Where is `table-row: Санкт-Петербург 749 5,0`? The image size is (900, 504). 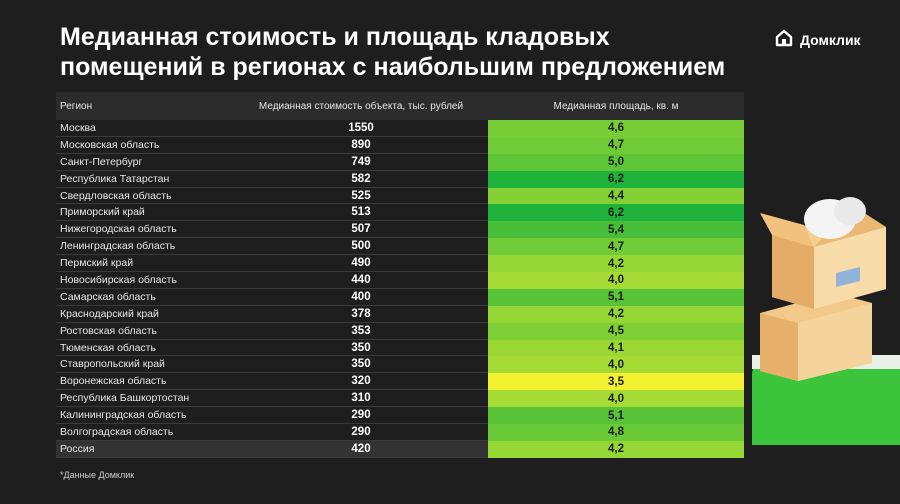 table-row: Санкт-Петербург 749 5,0 is located at coordinates (400, 162).